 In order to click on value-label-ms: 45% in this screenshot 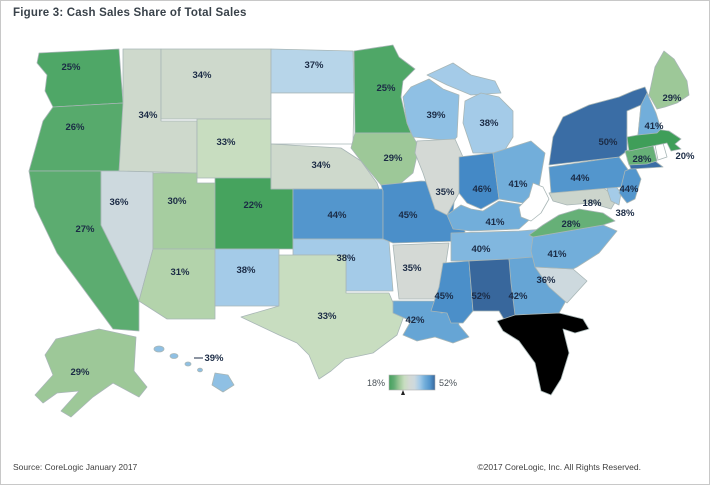, I will do `click(444, 296)`.